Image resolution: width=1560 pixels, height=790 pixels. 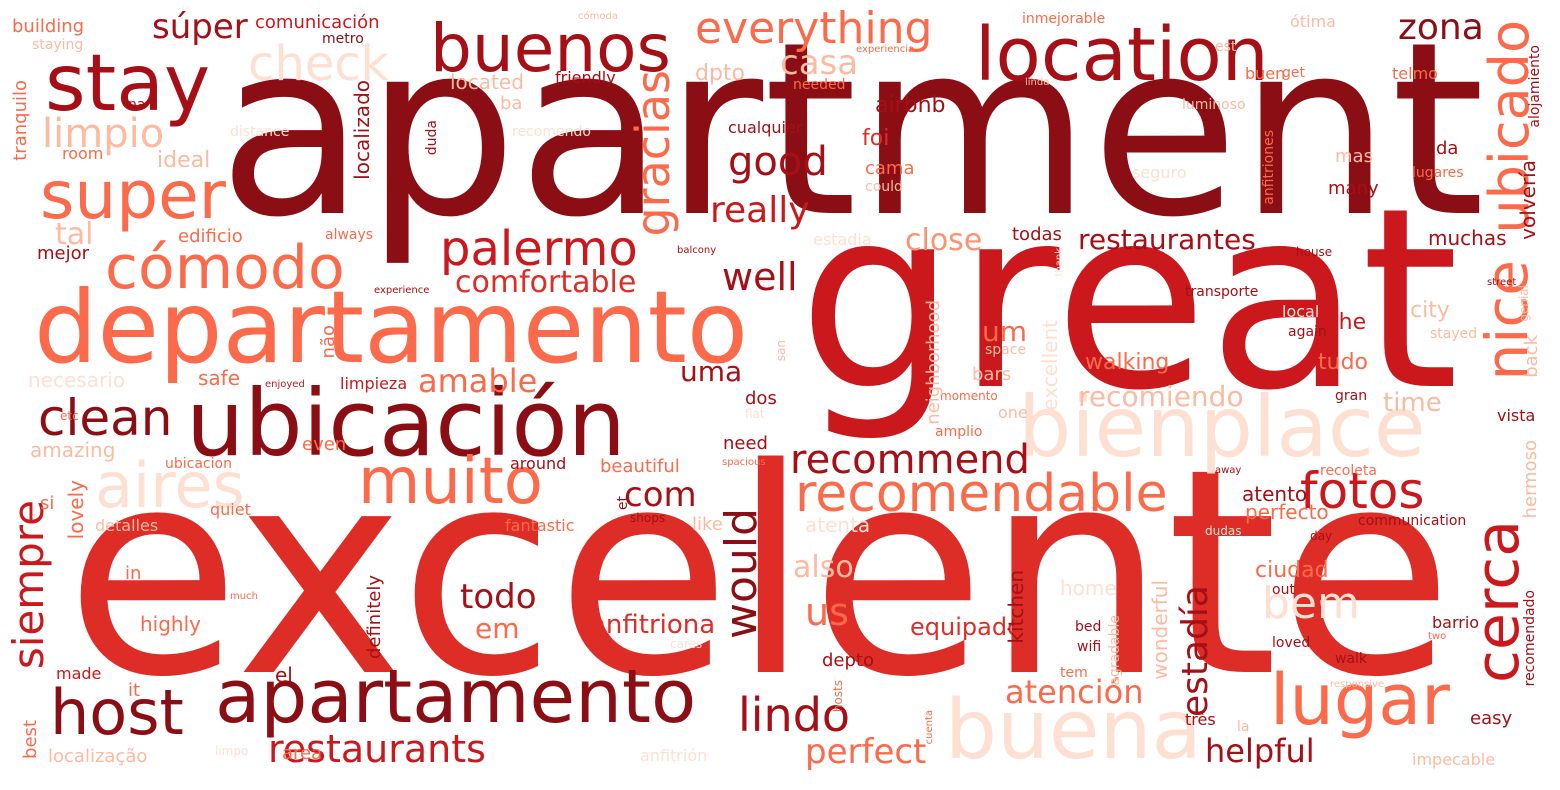 What do you see at coordinates (885, 49) in the screenshot?
I see `word-experiencia: experiencia` at bounding box center [885, 49].